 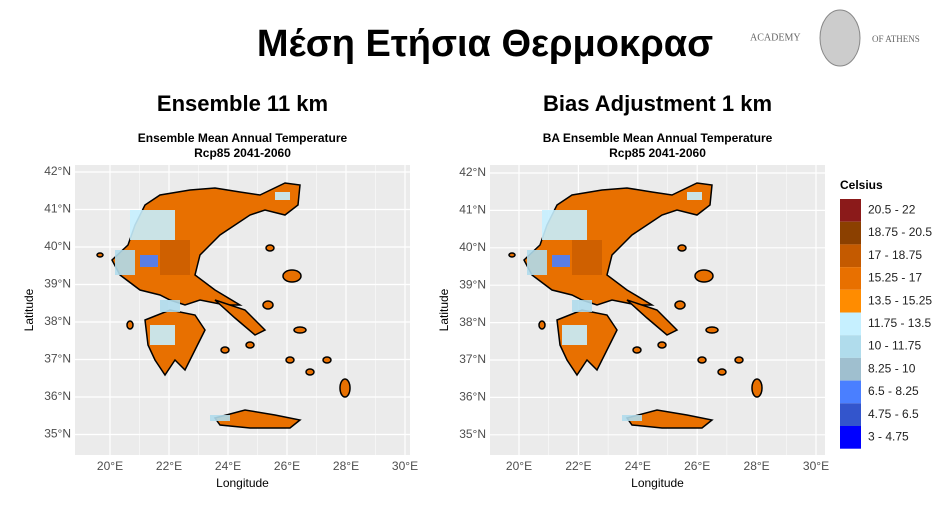 I want to click on legend-label: 11.75 - 13.5, so click(x=899, y=323).